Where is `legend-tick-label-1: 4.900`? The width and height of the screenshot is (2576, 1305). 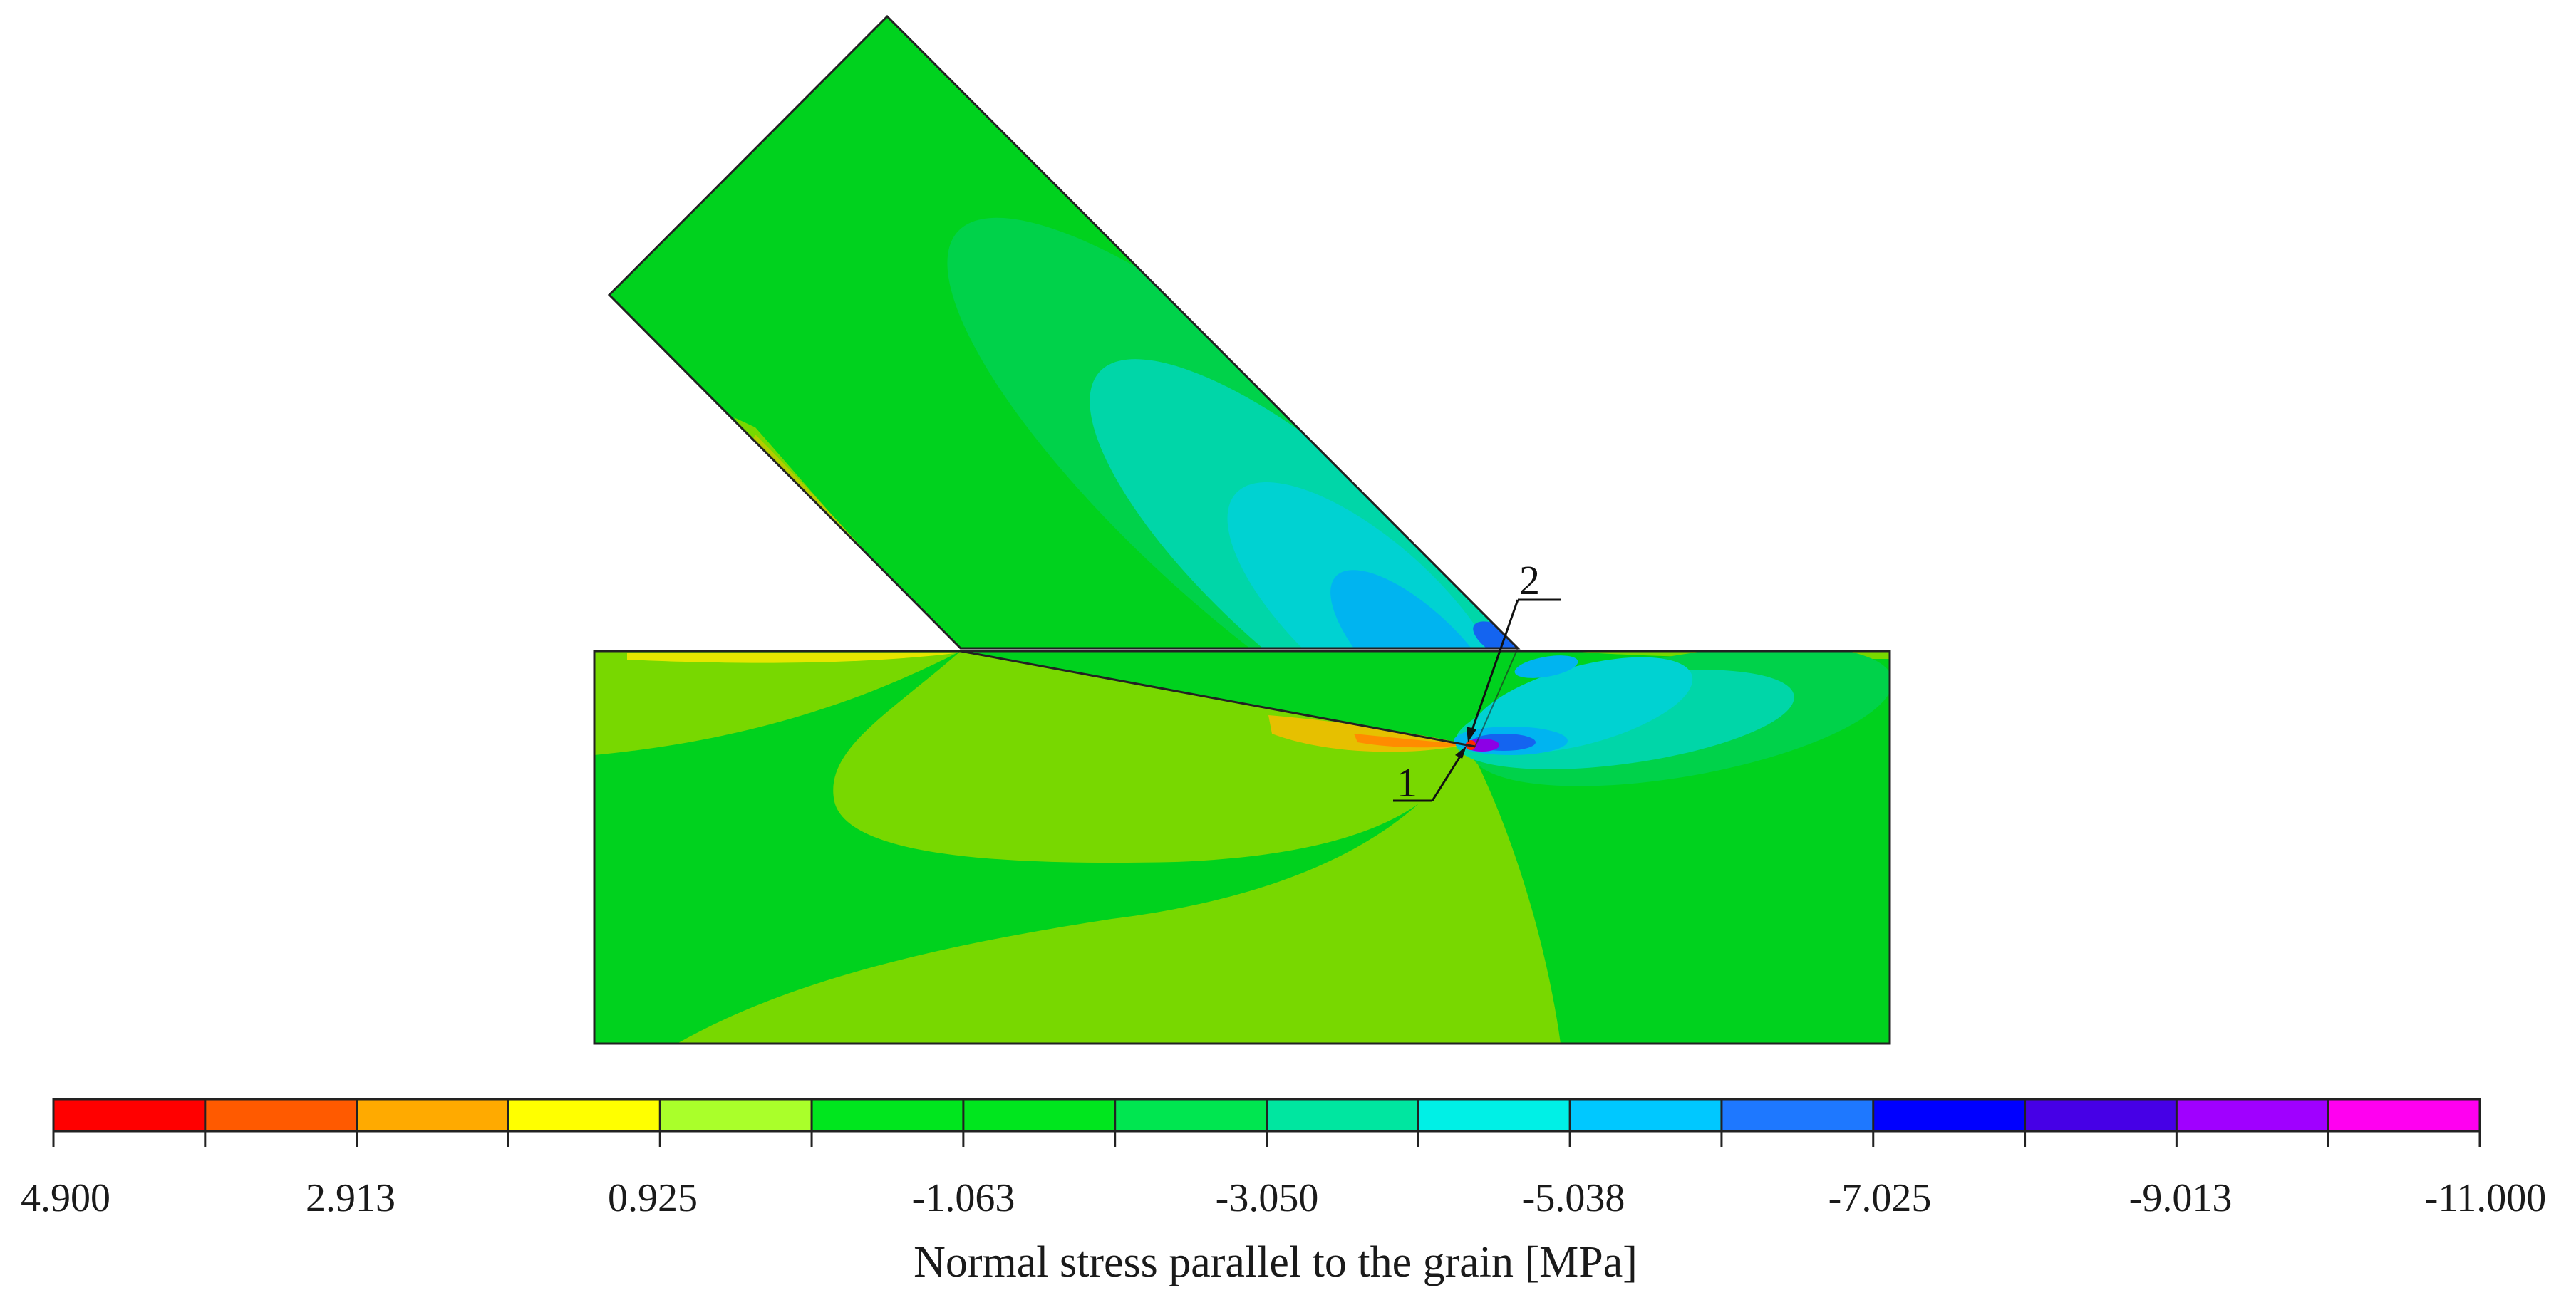
legend-tick-label-1: 4.900 is located at coordinates (65, 1198).